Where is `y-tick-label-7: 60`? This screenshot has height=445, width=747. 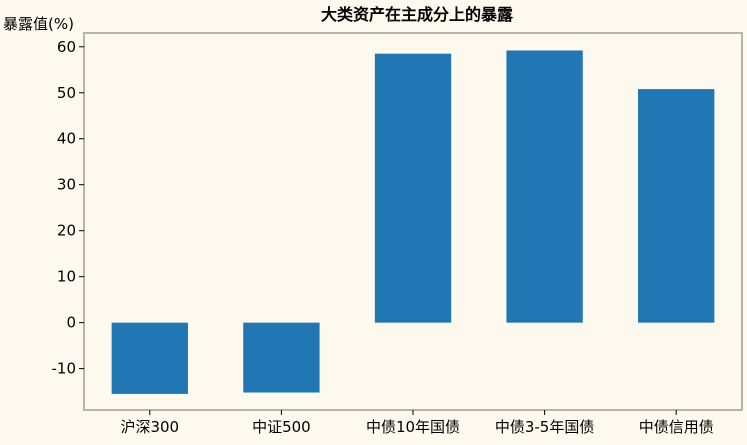
y-tick-label-7: 60 is located at coordinates (66, 47).